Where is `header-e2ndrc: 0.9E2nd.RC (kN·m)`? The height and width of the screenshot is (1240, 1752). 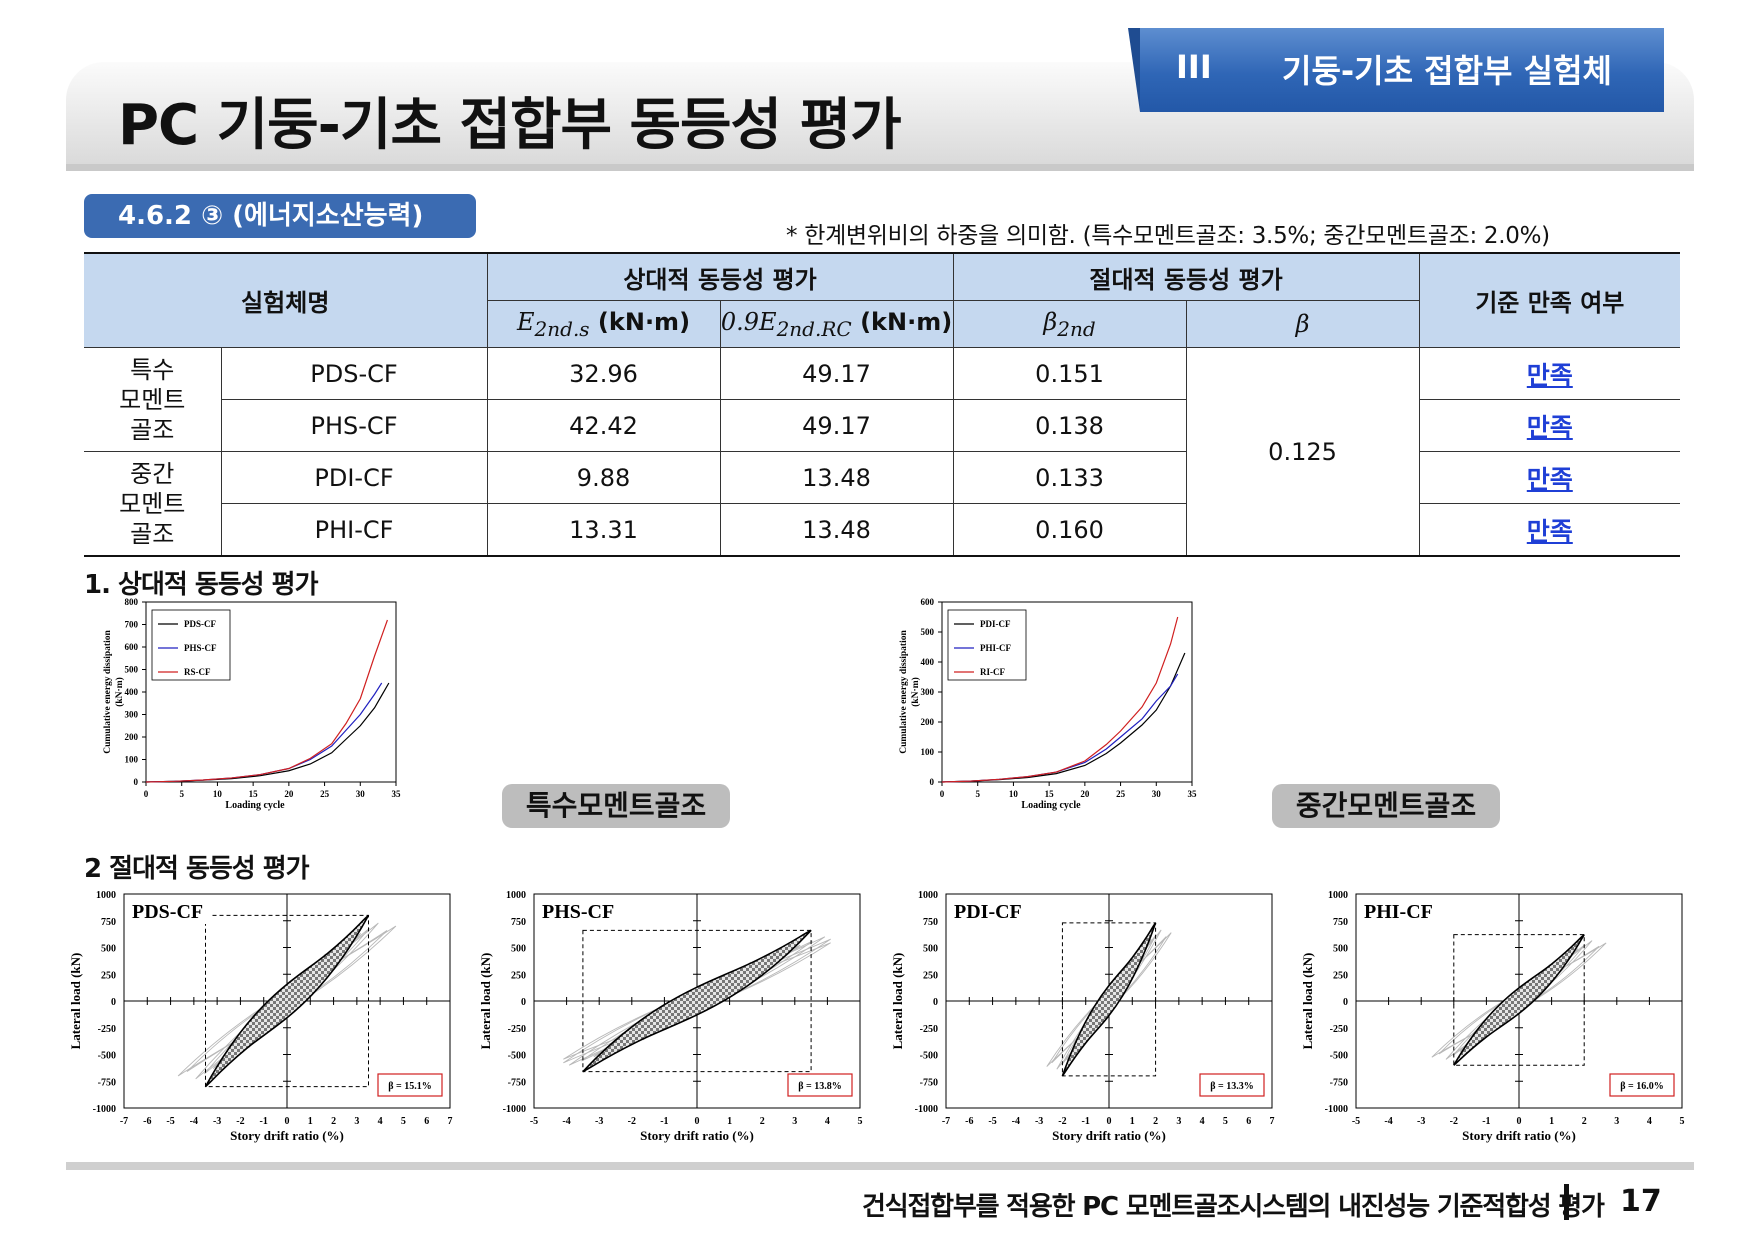 header-e2ndrc: 0.9E2nd.RC (kN·m) is located at coordinates (836, 324).